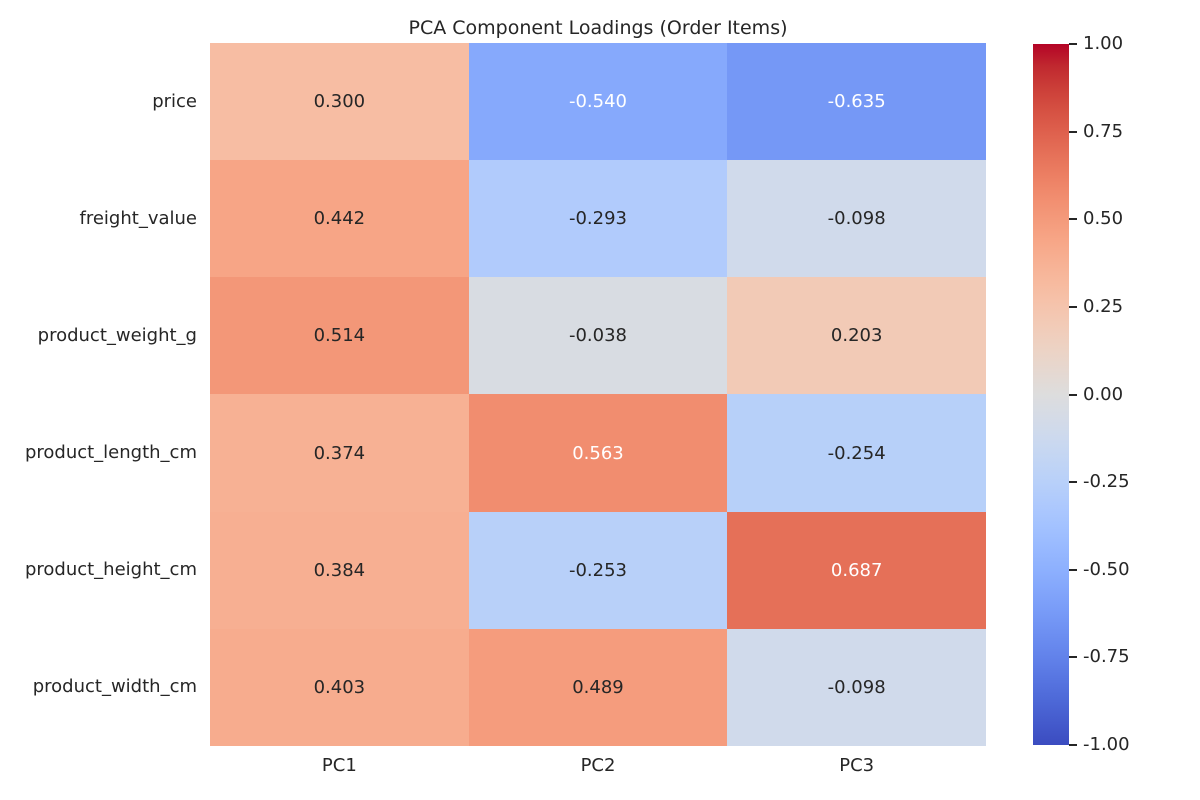  I want to click on x-axis-labels: PC1 PC2 PC3, so click(598, 767).